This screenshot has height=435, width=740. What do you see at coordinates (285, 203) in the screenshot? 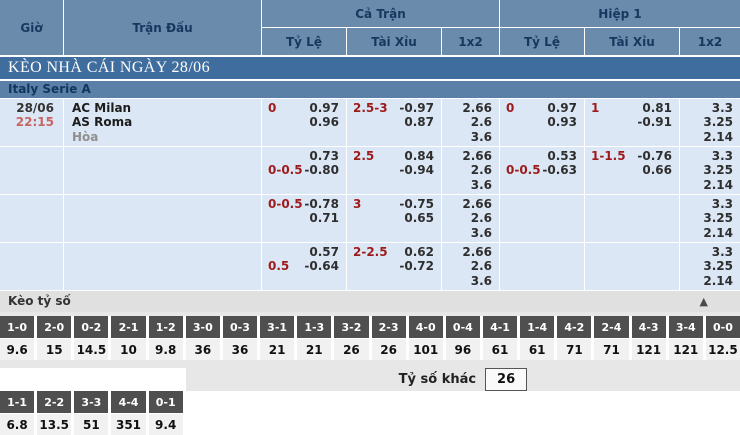
I see `handicap-label: 0-0.5` at bounding box center [285, 203].